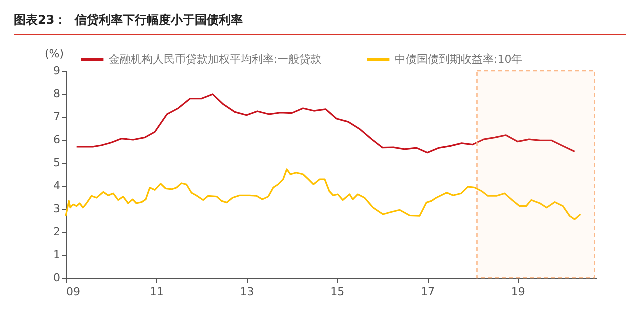  What do you see at coordinates (57, 255) in the screenshot?
I see `y-tick-label: 1` at bounding box center [57, 255].